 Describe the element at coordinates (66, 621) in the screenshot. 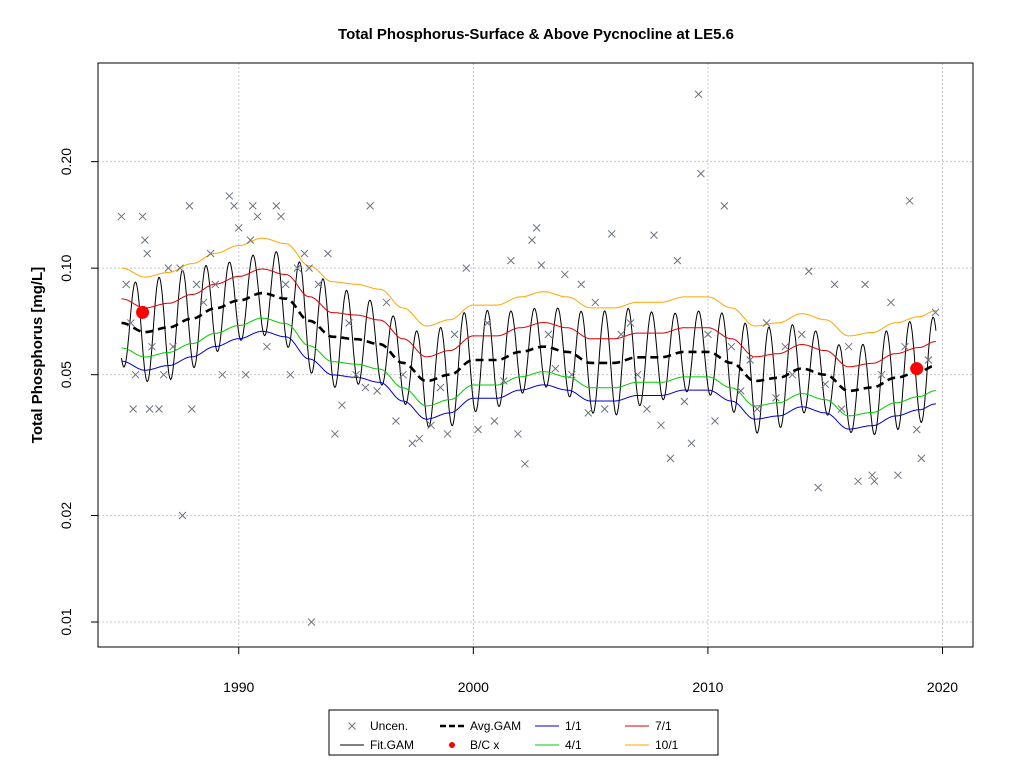

I see `y-tick-label: 0.01` at that location.